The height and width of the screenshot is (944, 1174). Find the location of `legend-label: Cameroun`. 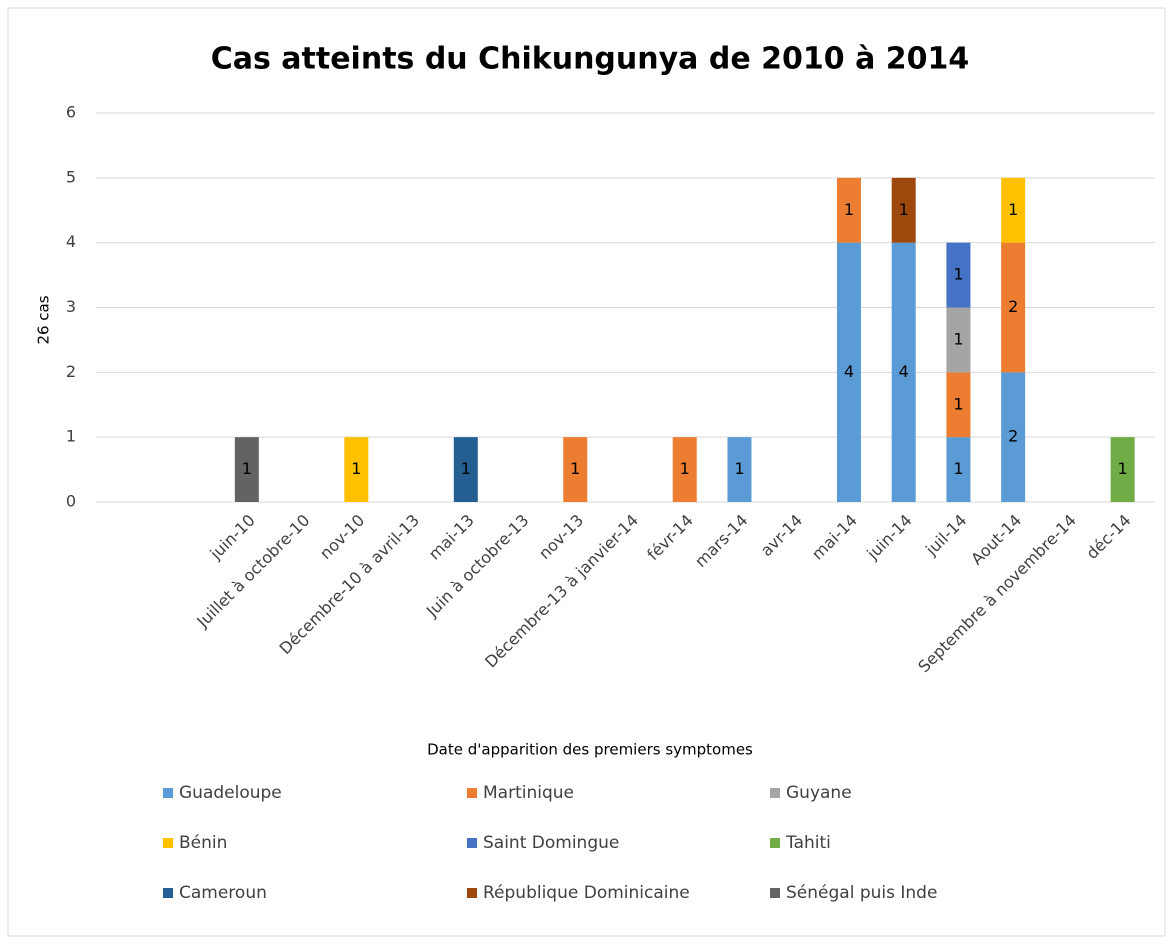

legend-label: Cameroun is located at coordinates (223, 893).